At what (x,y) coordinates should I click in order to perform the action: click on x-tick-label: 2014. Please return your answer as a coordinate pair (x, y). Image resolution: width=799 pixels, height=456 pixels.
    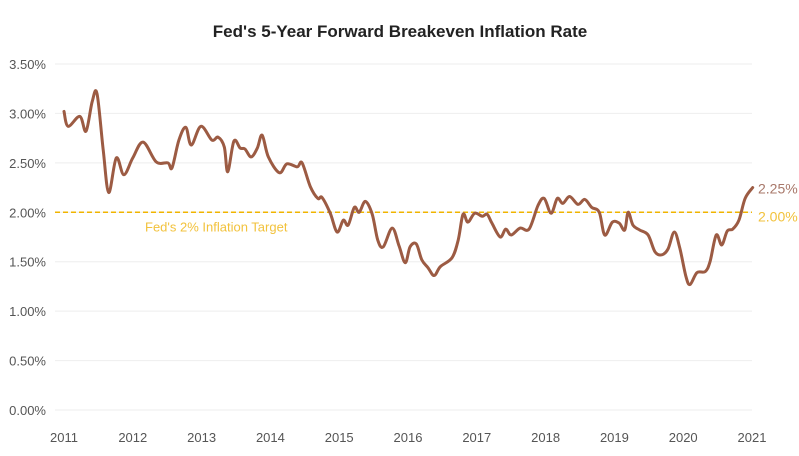
    Looking at the image, I should click on (270, 437).